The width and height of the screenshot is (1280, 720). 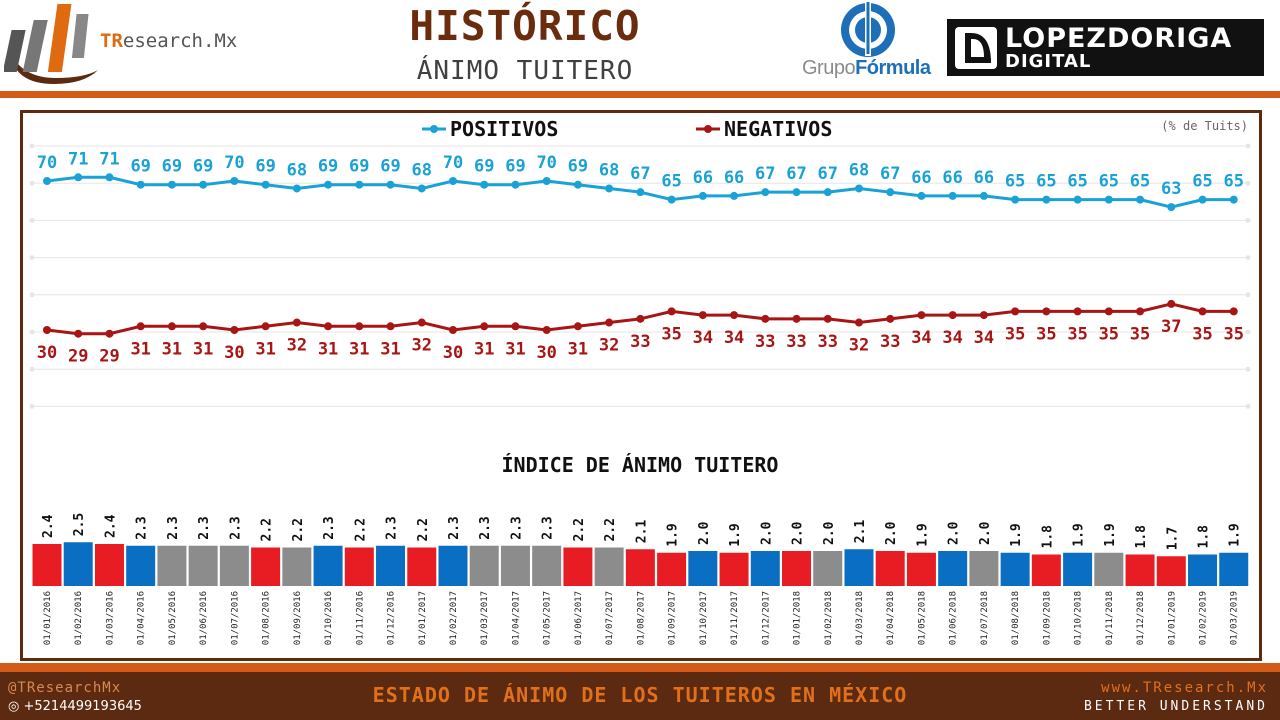 What do you see at coordinates (1119, 38) in the screenshot?
I see `ldd-line1: LOPEZDORIGA` at bounding box center [1119, 38].